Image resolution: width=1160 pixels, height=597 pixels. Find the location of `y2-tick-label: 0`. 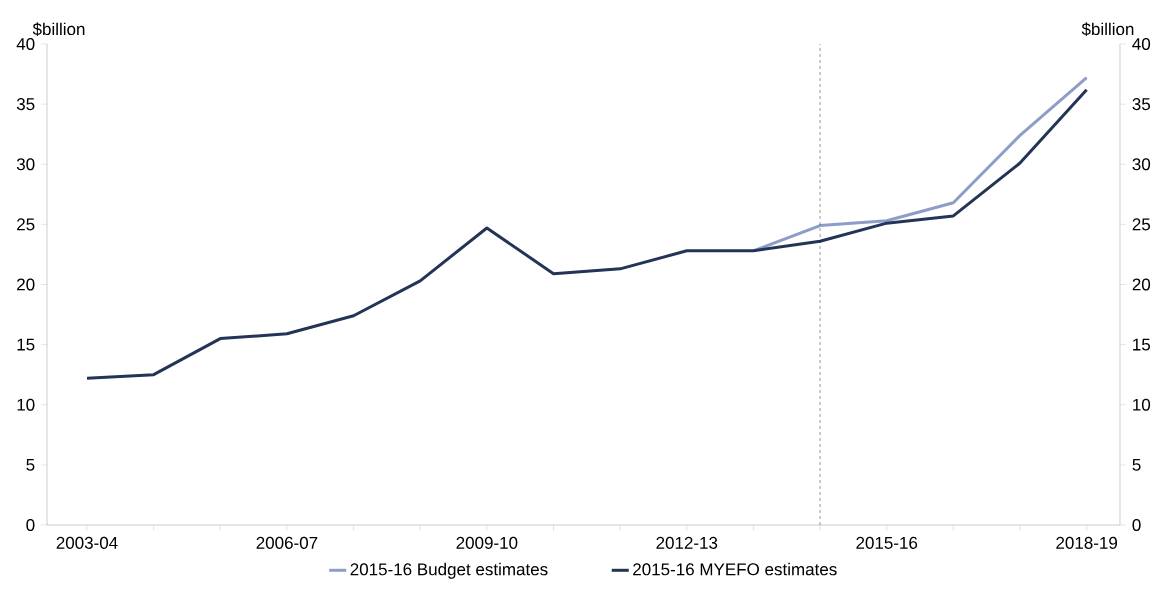

y2-tick-label: 0 is located at coordinates (1136, 525).